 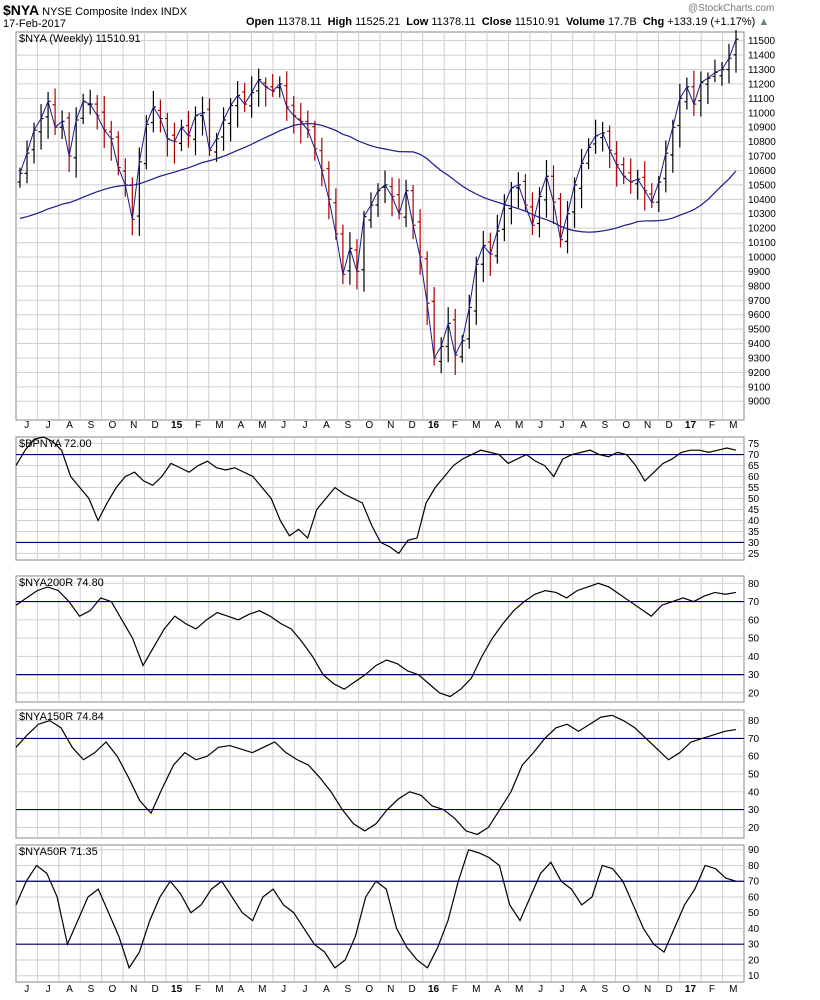 I want to click on y-tick-label: 11400, so click(x=762, y=56).